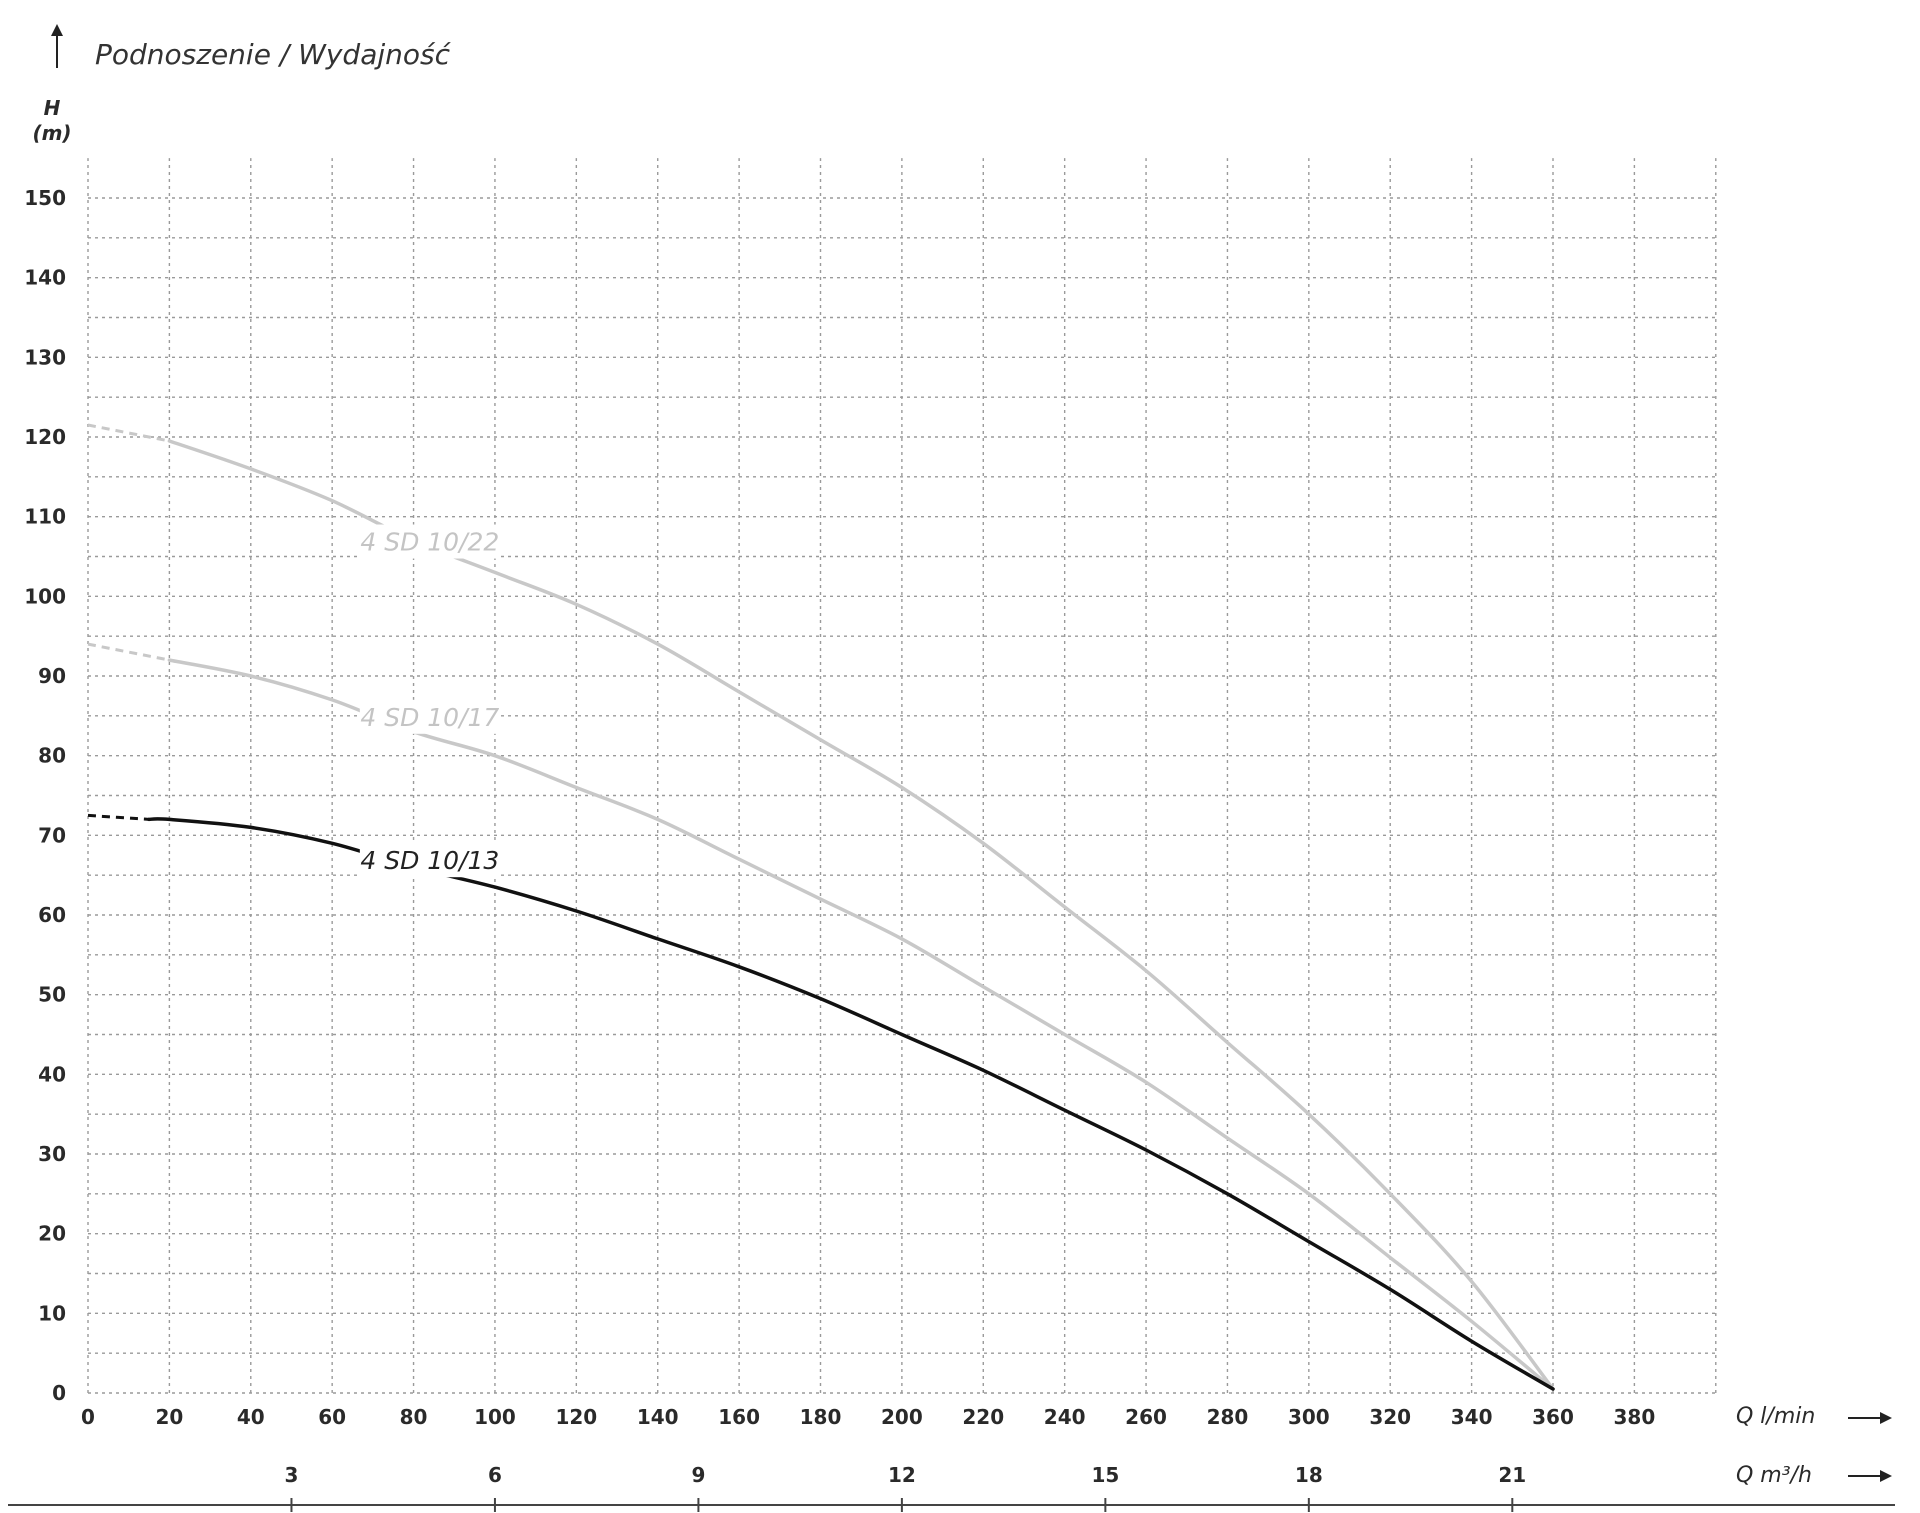 The width and height of the screenshot is (1920, 1513). What do you see at coordinates (902, 1505) in the screenshot?
I see `x2-tick-marks` at bounding box center [902, 1505].